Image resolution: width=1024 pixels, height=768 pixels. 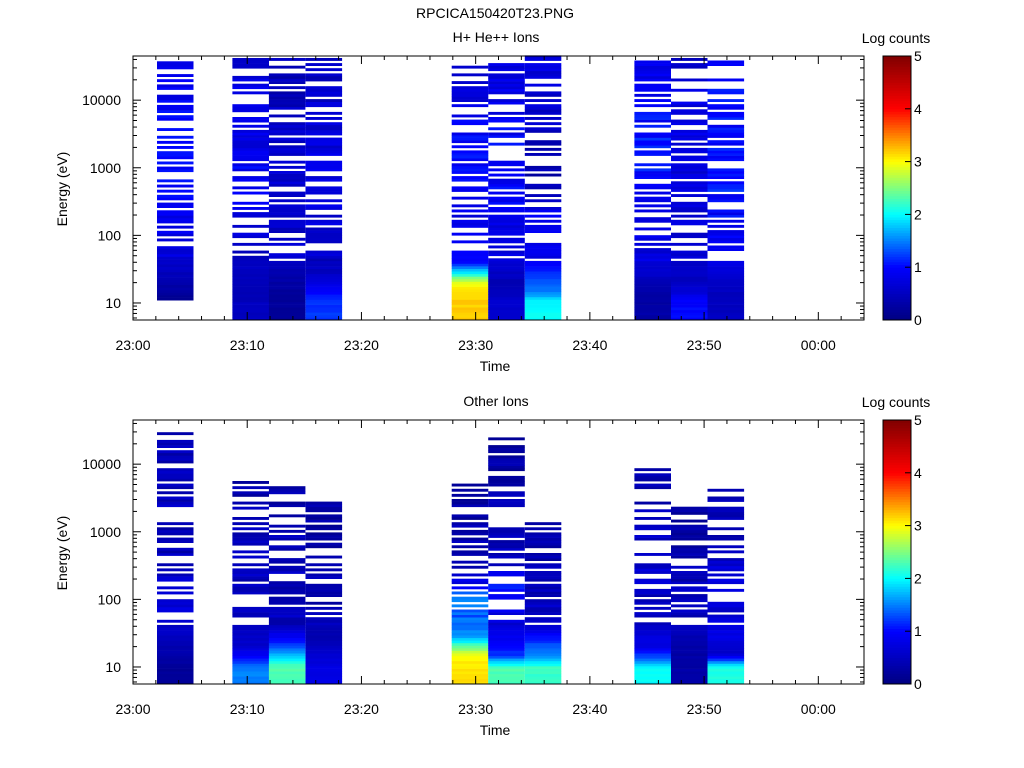 I want to click on x-tick-label: 23:10, so click(x=247, y=709).